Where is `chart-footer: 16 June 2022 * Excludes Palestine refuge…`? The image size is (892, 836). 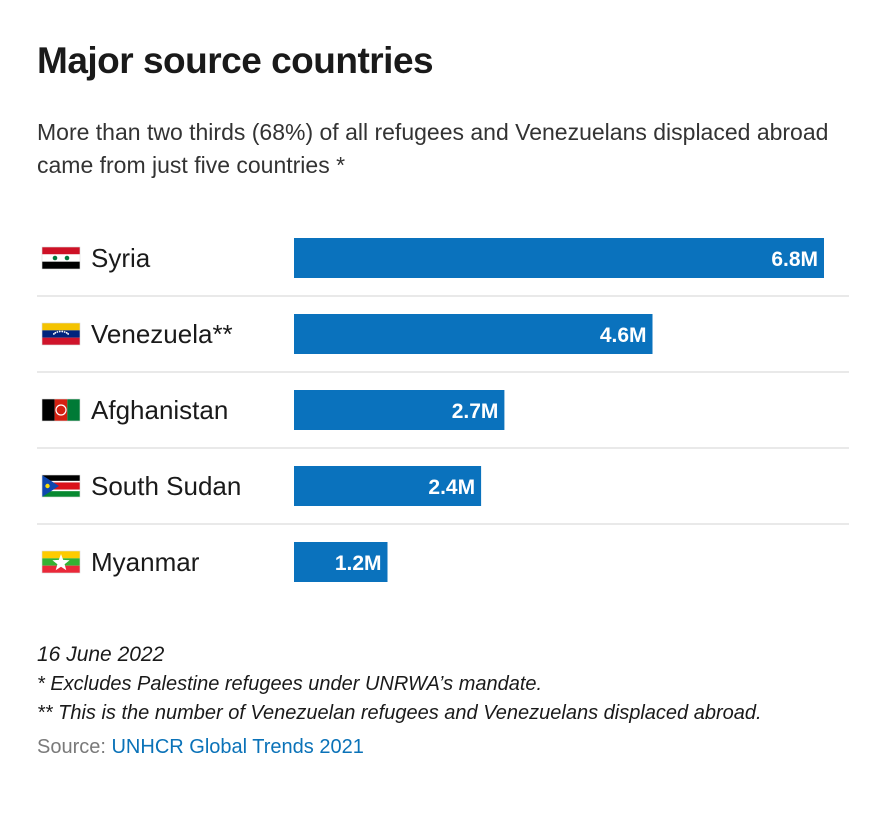
chart-footer: 16 June 2022 * Excludes Palestine refuge… is located at coordinates (457, 700).